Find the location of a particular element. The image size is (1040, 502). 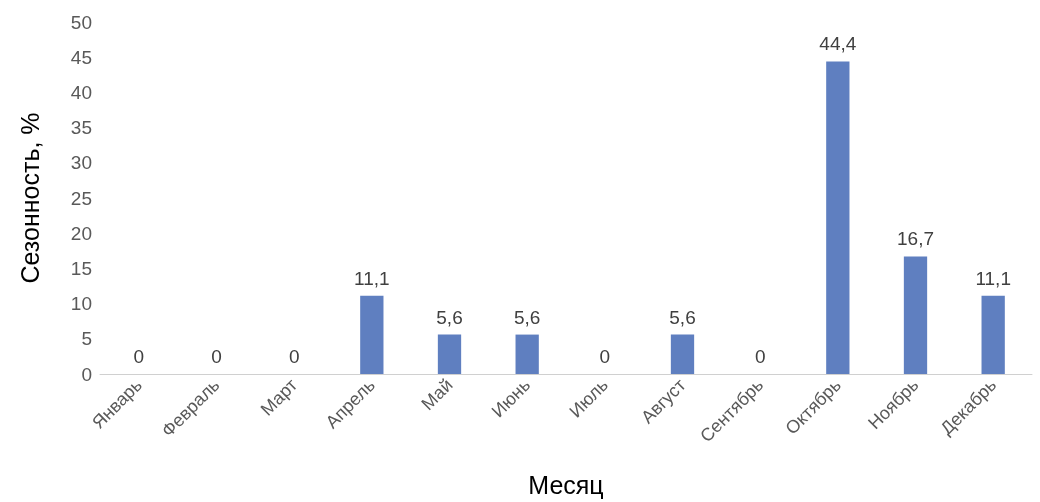

y-tick-label: 10 is located at coordinates (81, 304).